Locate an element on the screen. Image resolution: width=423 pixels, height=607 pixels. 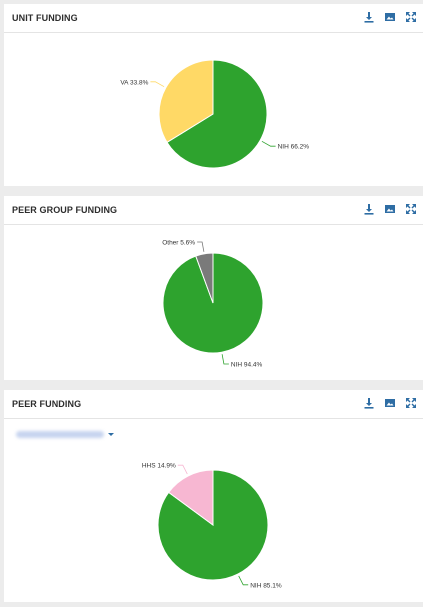
chevron-down-icon is located at coordinates (111, 434).